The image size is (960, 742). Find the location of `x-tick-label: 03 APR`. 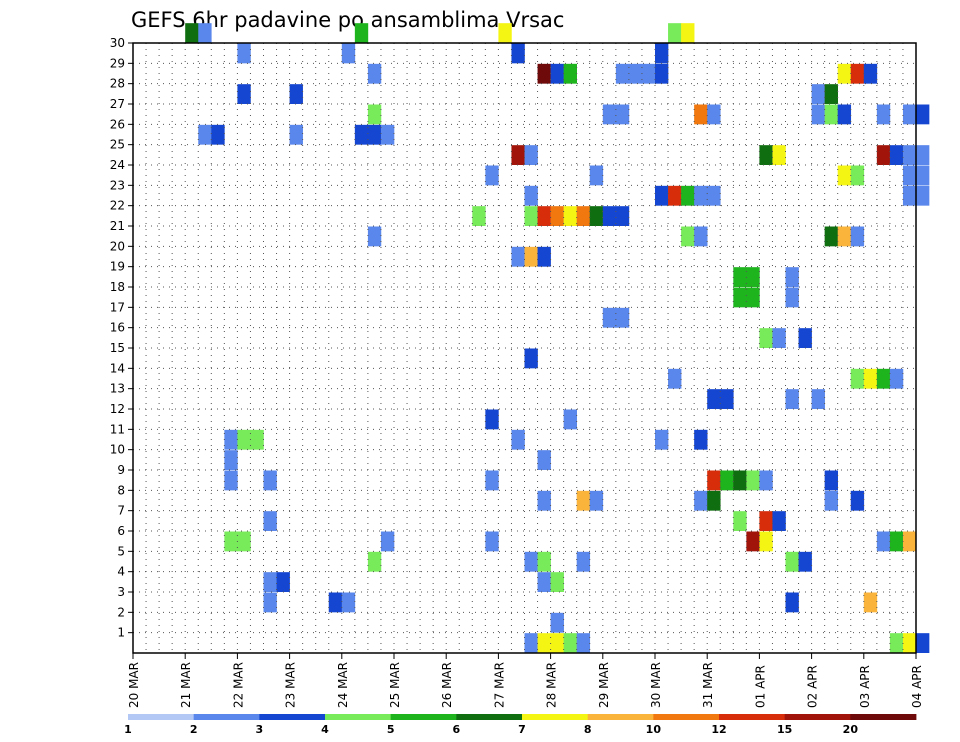

x-tick-label: 03 APR is located at coordinates (865, 686).